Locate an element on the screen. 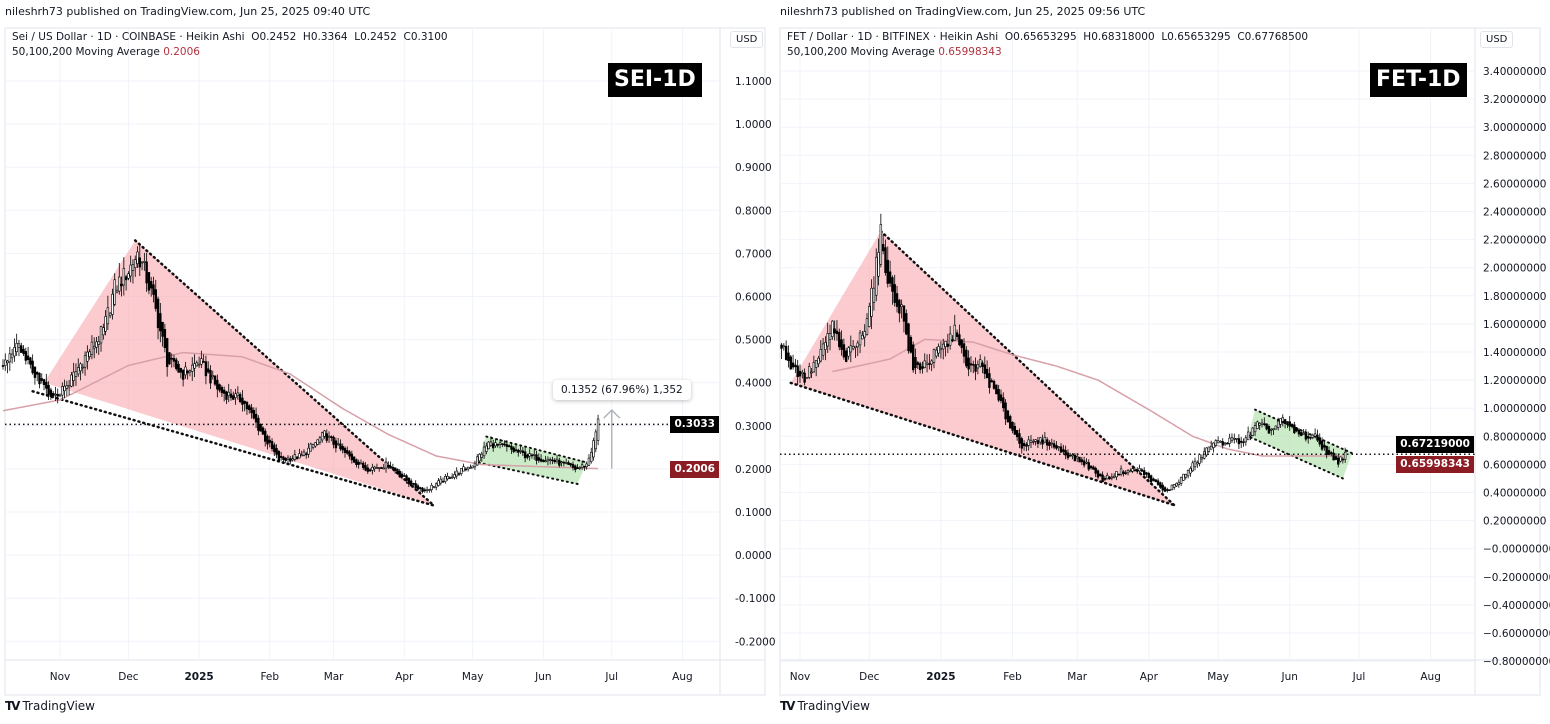  wedge-upper-trendline is located at coordinates (284, 373).